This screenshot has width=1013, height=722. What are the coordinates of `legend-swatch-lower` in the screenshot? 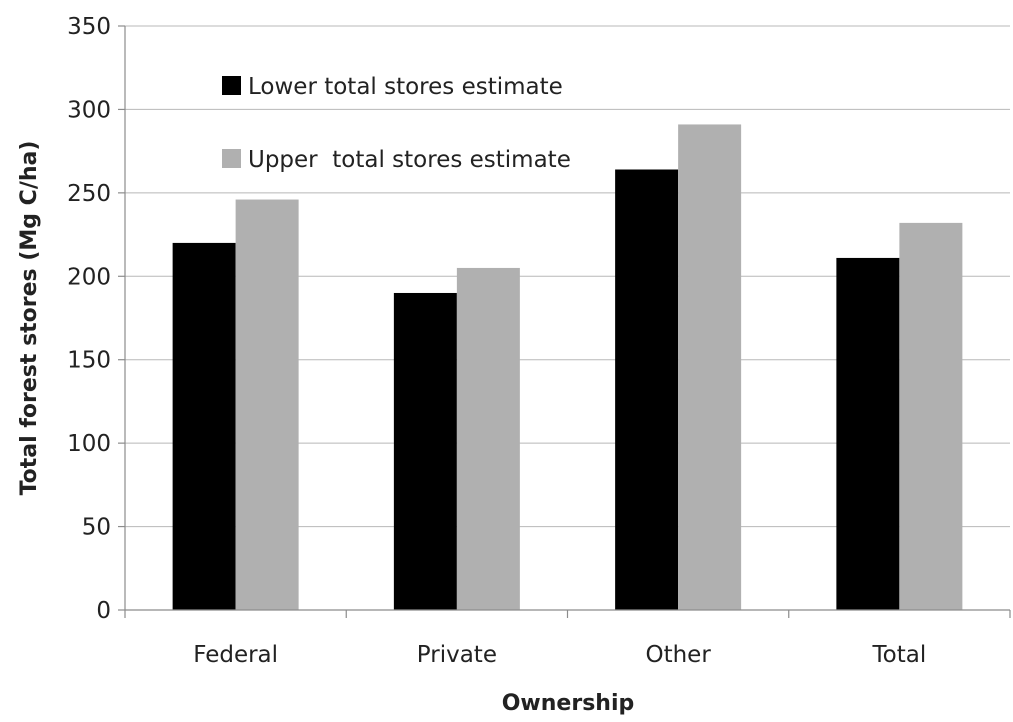 It's located at (231, 85).